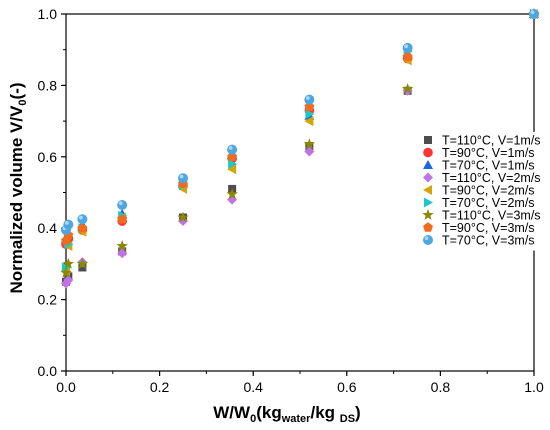 The width and height of the screenshot is (550, 430). What do you see at coordinates (160, 387) in the screenshot?
I see `x-tick-label: 0.2` at bounding box center [160, 387].